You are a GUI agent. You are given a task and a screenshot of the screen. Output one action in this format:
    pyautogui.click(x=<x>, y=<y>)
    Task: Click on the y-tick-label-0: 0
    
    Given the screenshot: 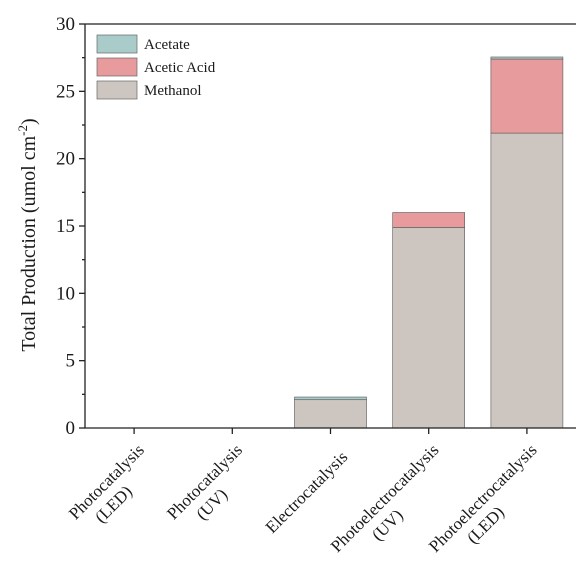 What is the action you would take?
    pyautogui.click(x=71, y=428)
    